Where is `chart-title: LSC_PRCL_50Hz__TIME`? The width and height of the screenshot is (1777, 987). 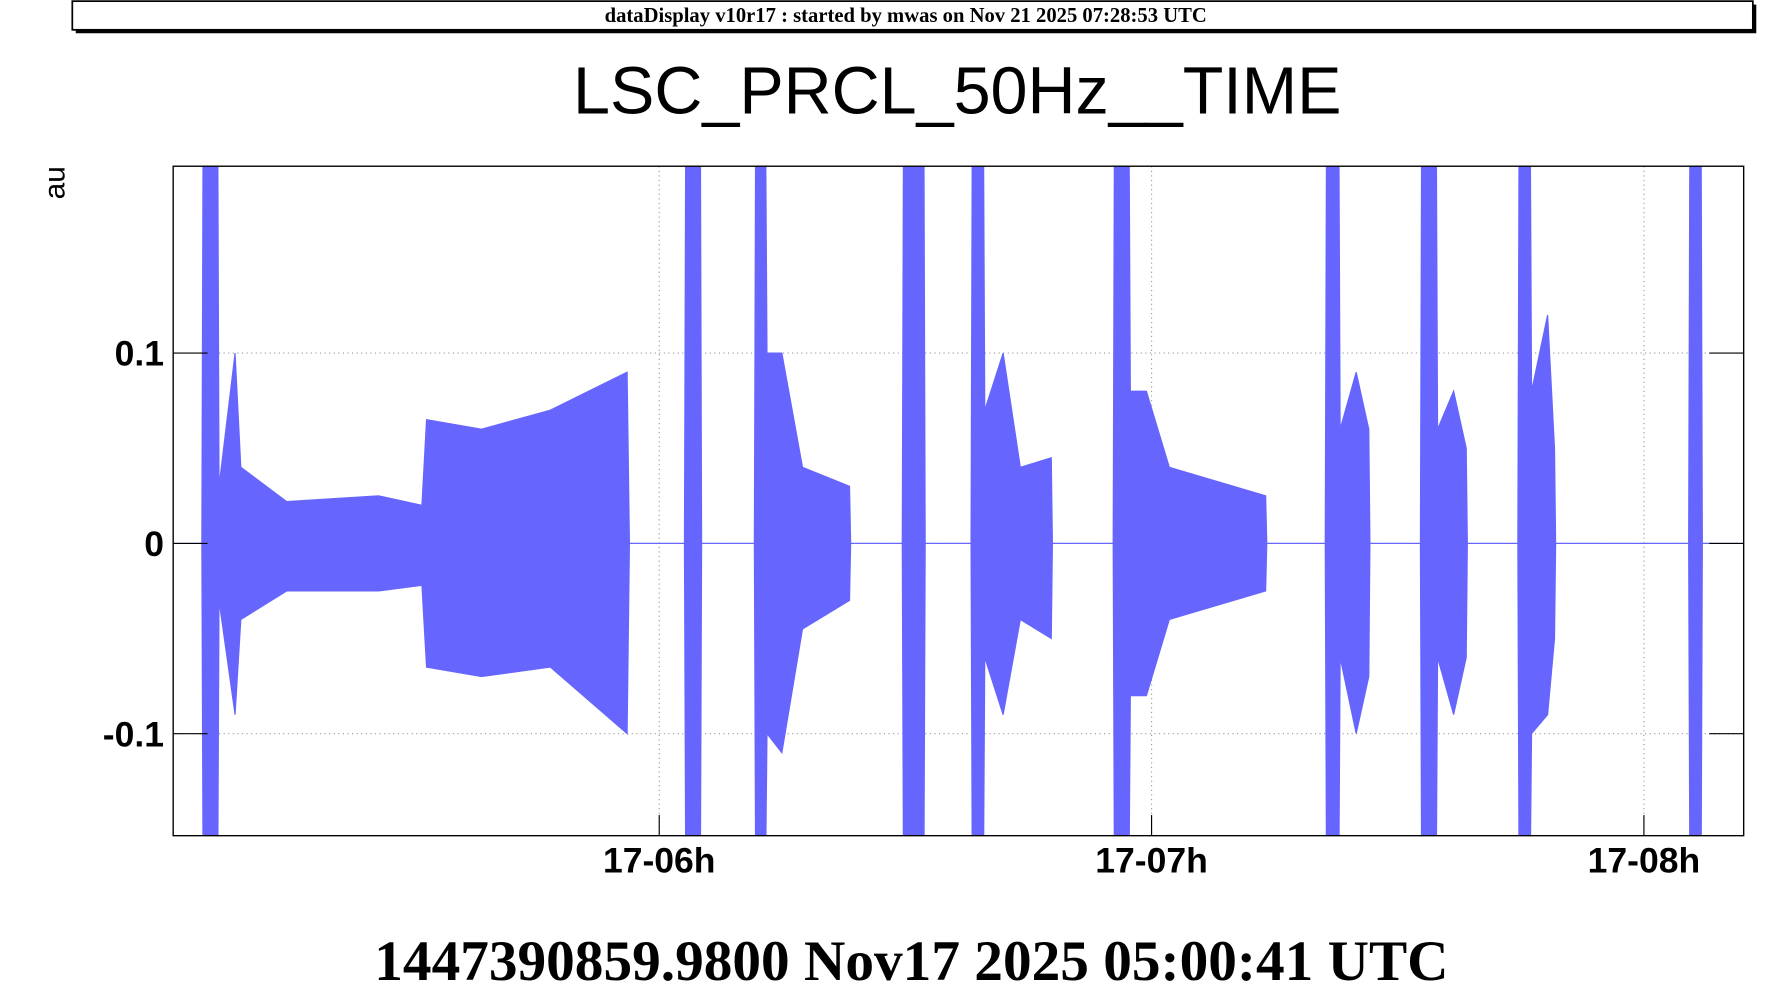
chart-title: LSC_PRCL_50Hz__TIME is located at coordinates (957, 91).